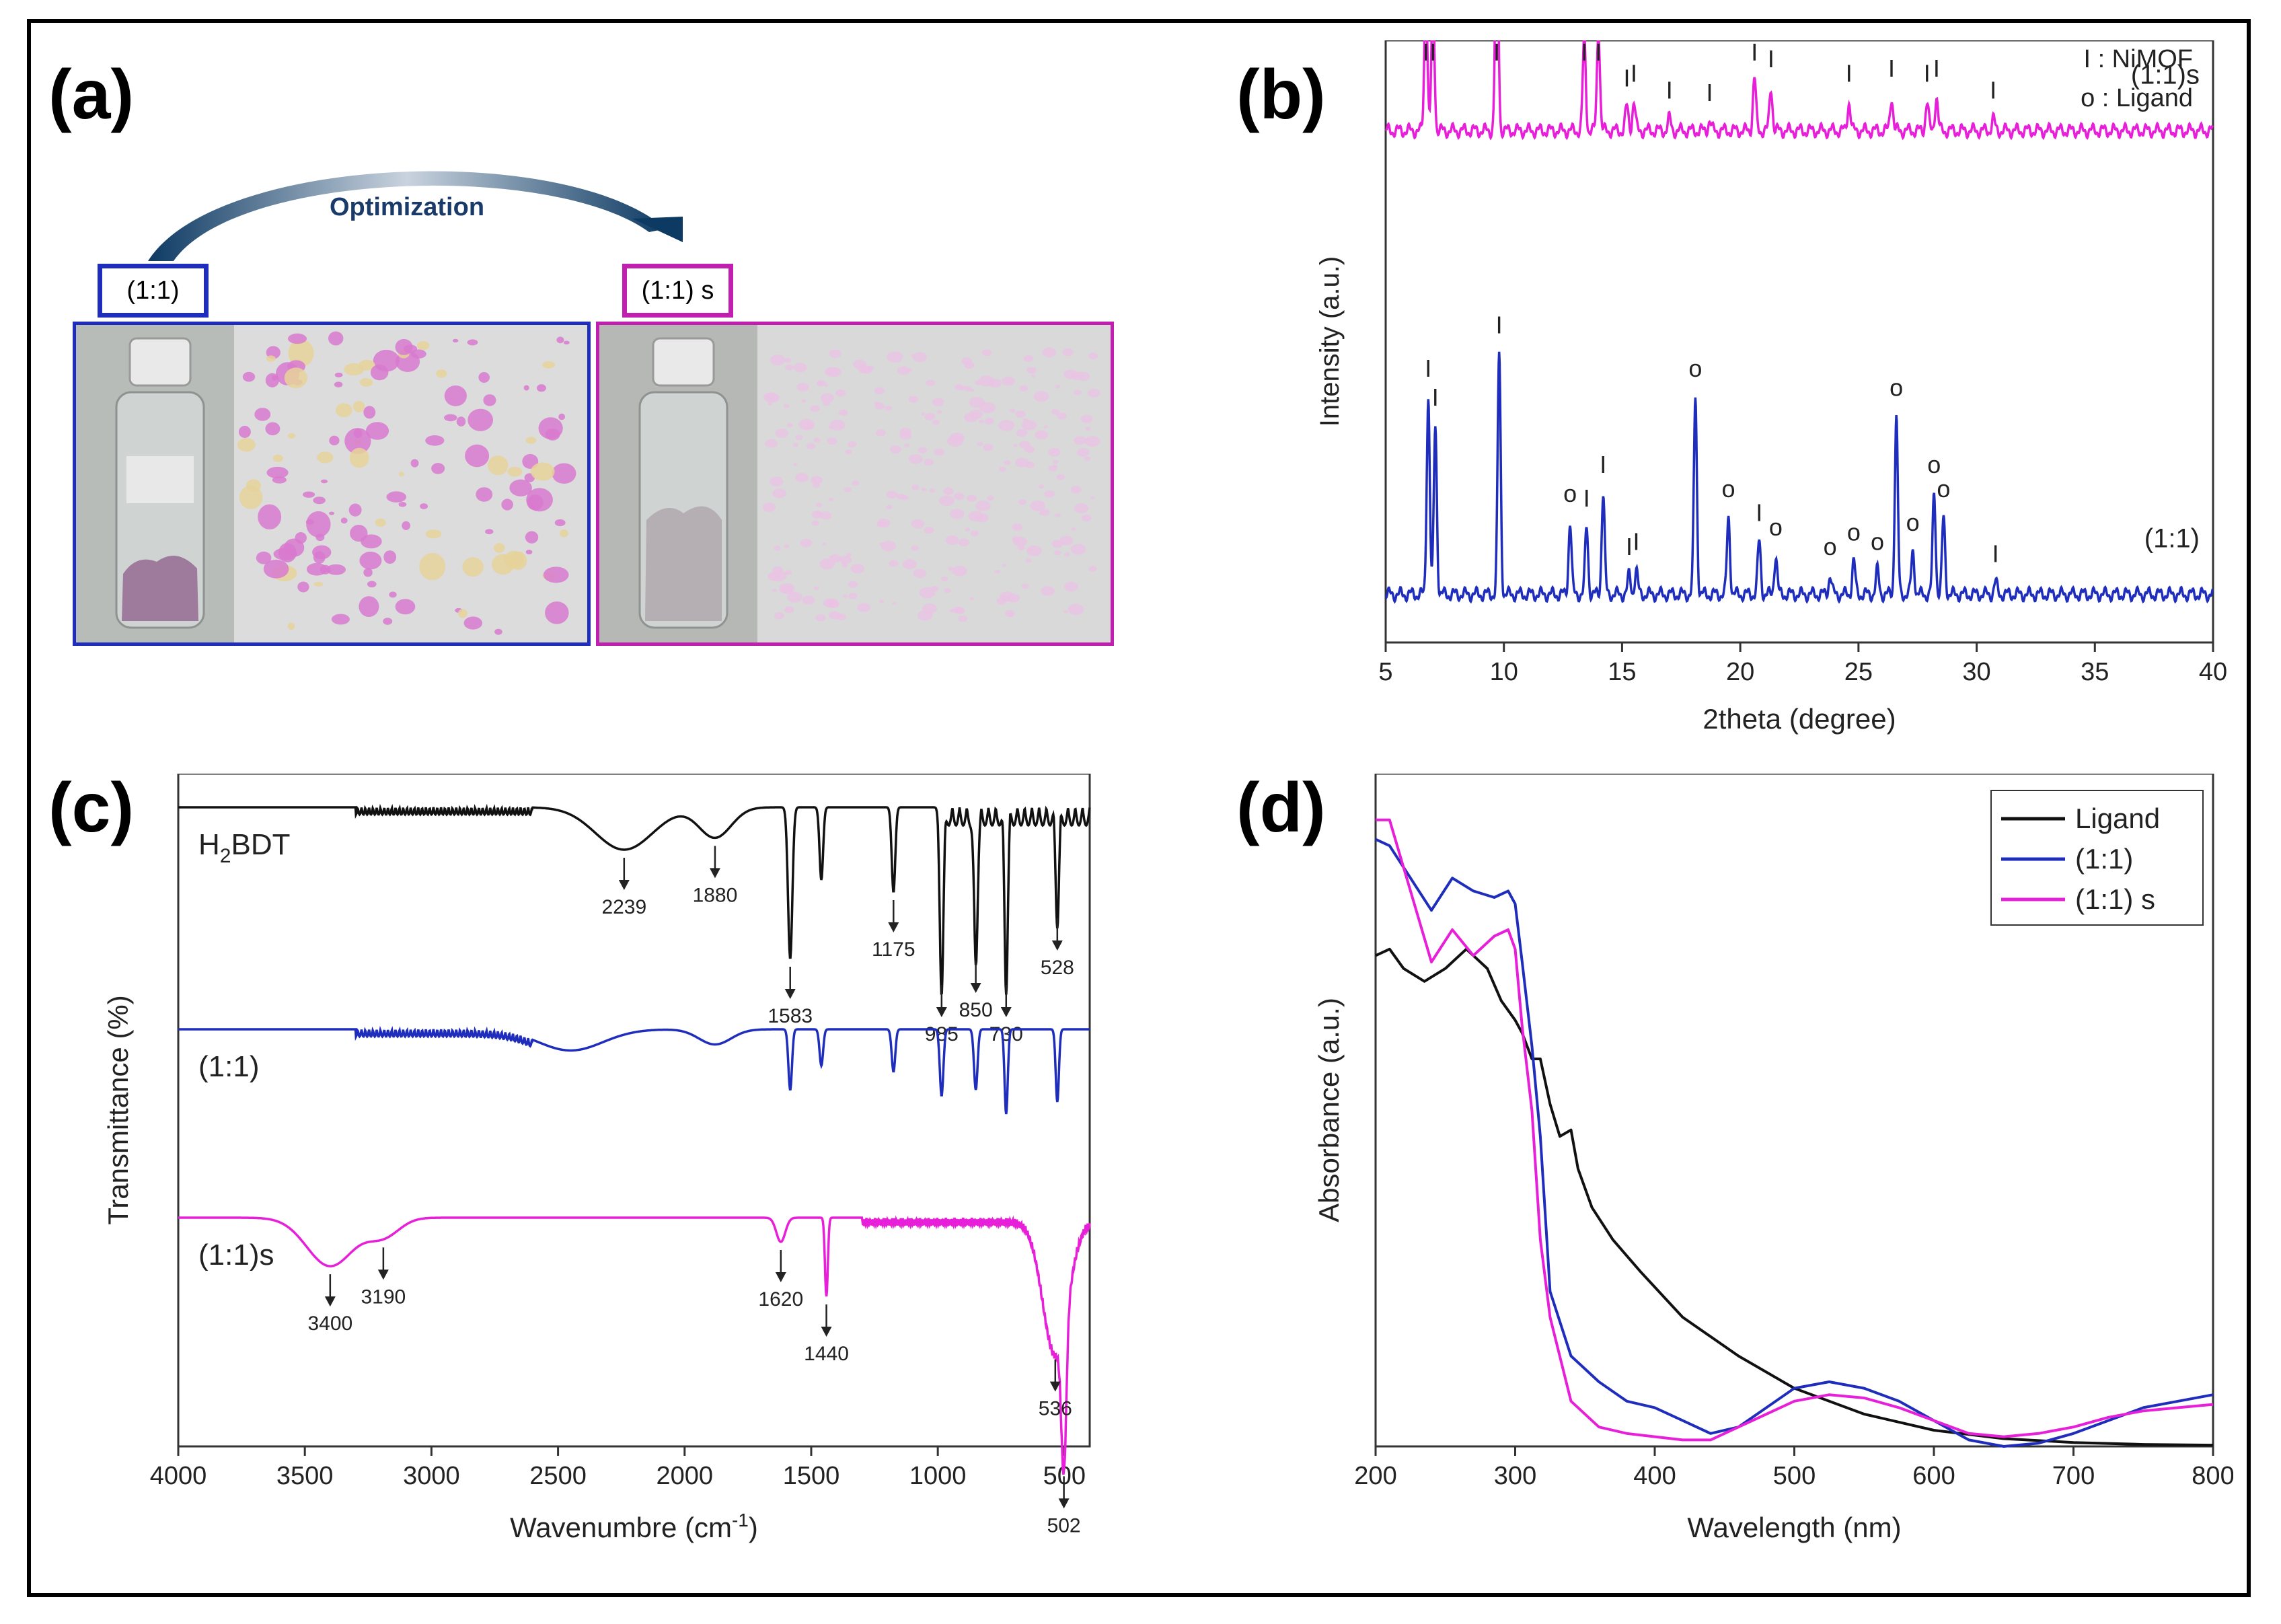 The width and height of the screenshot is (2281, 1624). What do you see at coordinates (1006, 1034) in the screenshot?
I see `chart-c-annotation-label: 730` at bounding box center [1006, 1034].